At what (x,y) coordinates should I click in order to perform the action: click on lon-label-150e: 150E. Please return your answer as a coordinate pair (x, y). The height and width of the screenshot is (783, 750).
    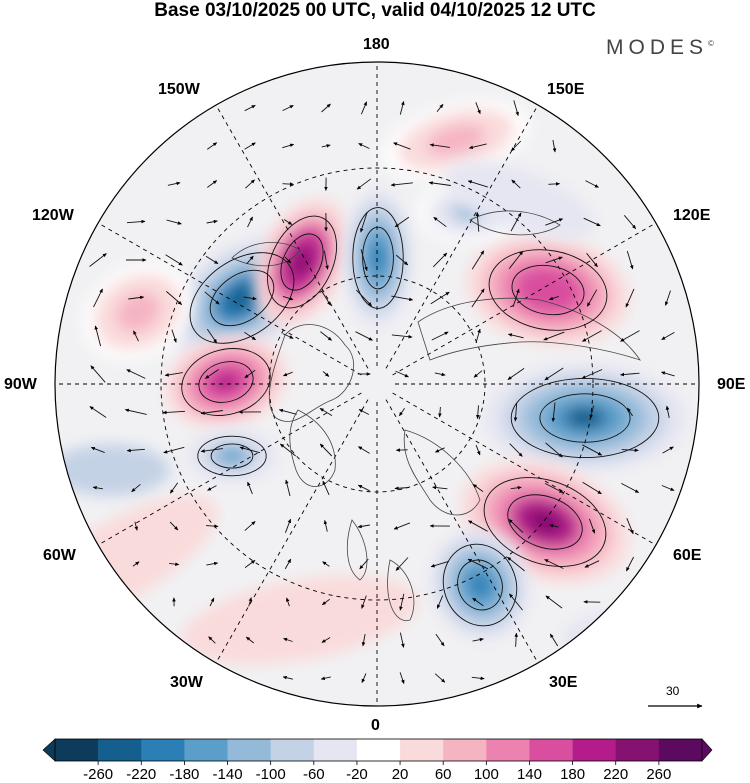
    Looking at the image, I should click on (566, 89).